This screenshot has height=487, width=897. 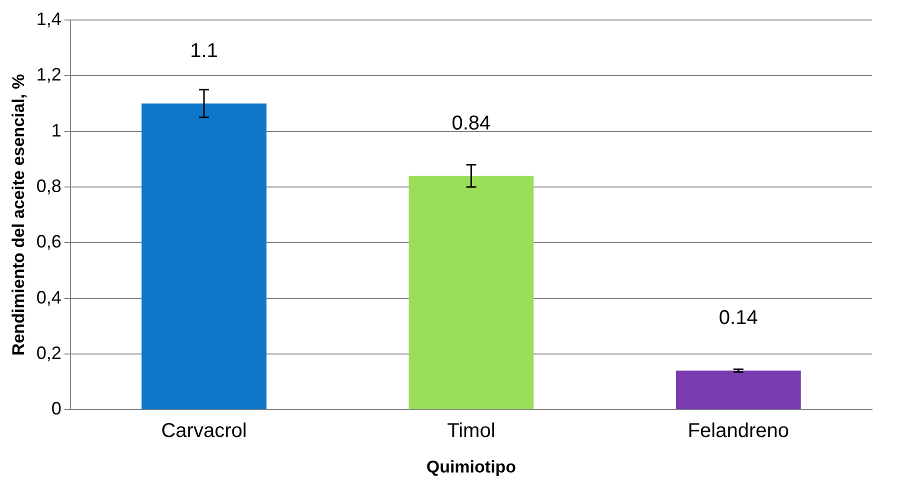 I want to click on data-label: 0.84, so click(x=471, y=123).